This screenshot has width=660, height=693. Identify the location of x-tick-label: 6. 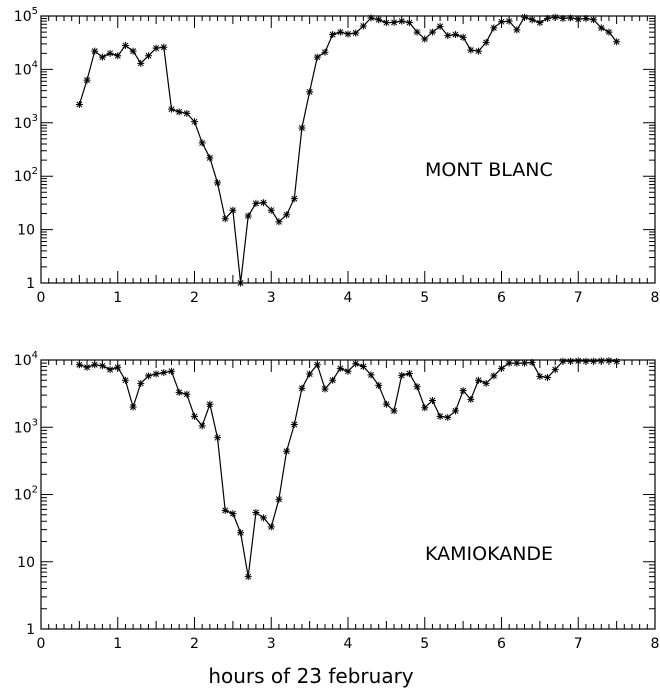
(501, 644).